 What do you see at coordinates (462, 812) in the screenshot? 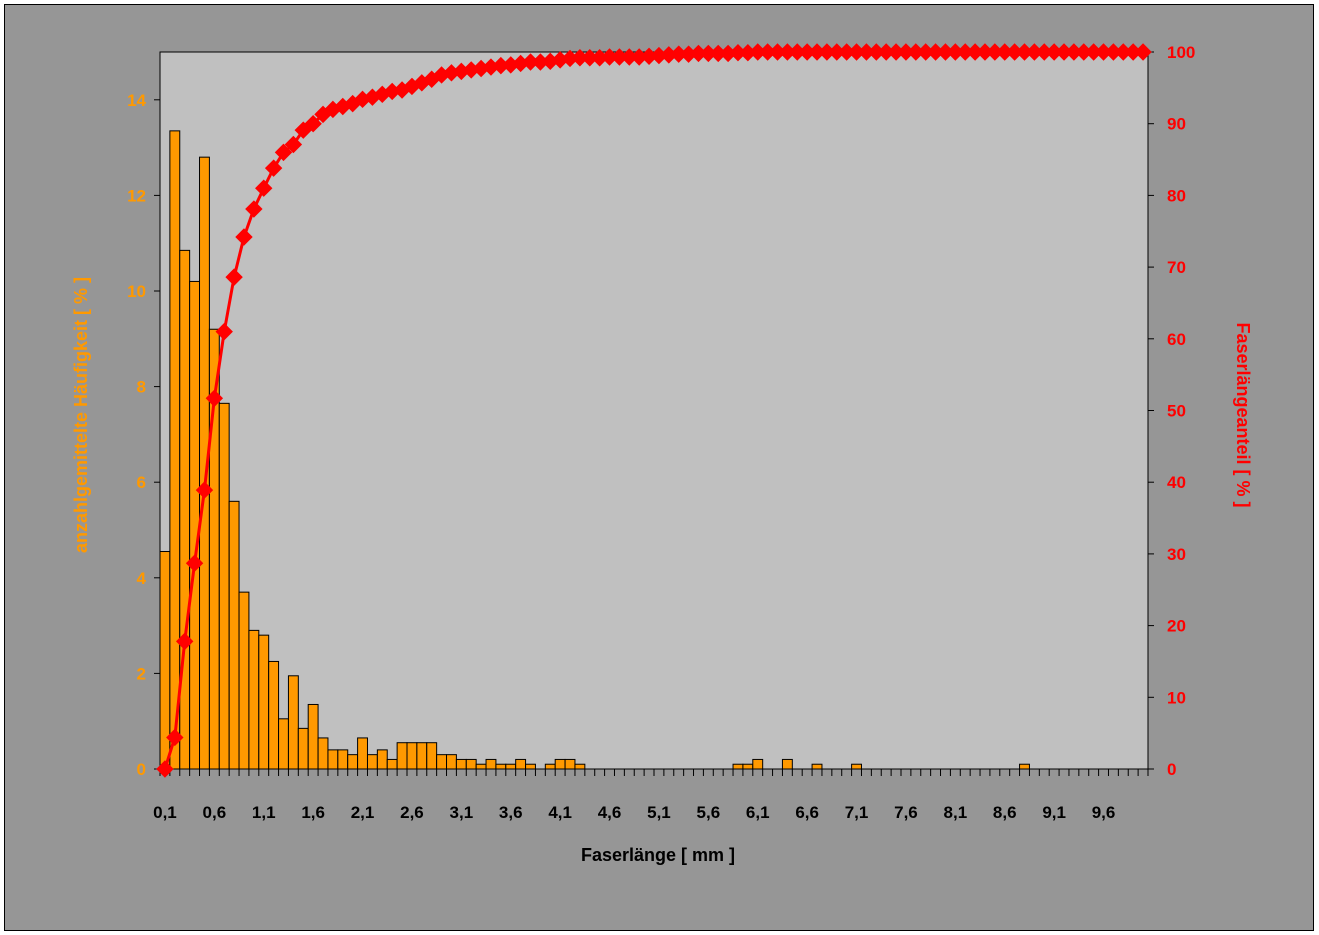
I see `x-tick-label: 3,1` at bounding box center [462, 812].